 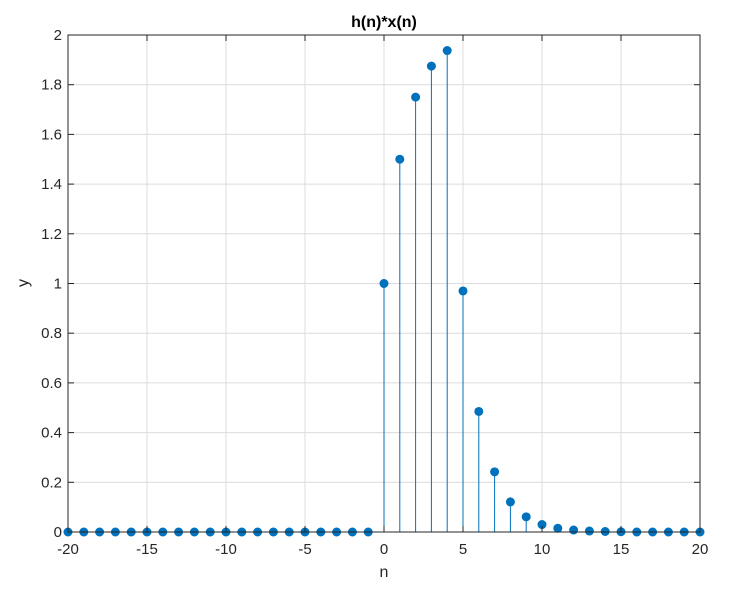 What do you see at coordinates (304, 549) in the screenshot?
I see `x-tick-label: -5` at bounding box center [304, 549].